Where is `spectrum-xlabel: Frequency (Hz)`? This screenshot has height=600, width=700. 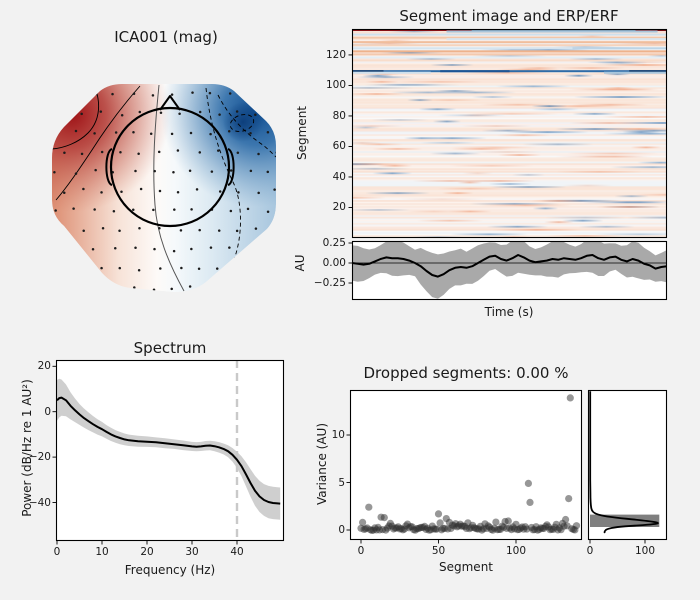
spectrum-xlabel: Frequency (Hz) is located at coordinates (170, 570).